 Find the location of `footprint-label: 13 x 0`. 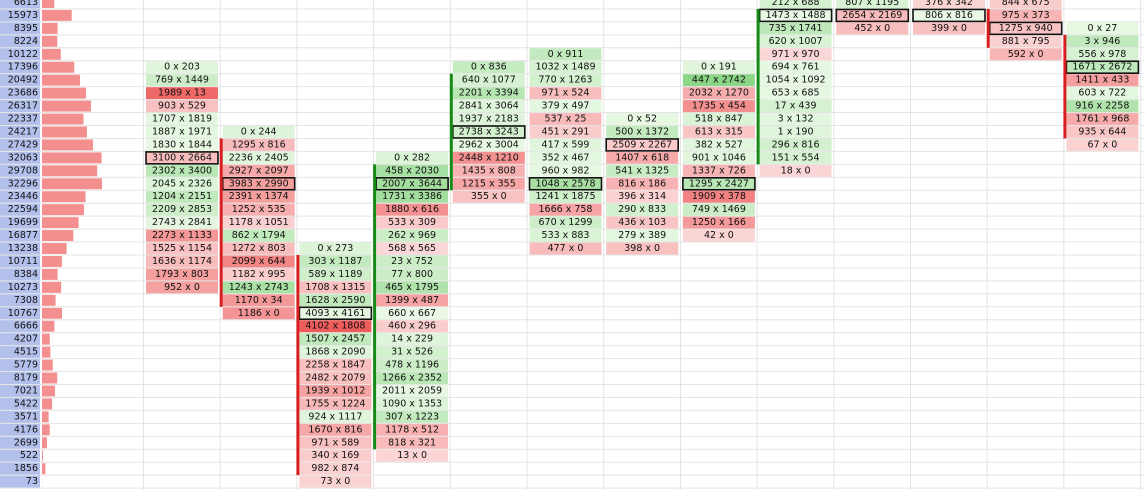

footprint-label: 13 x 0 is located at coordinates (412, 455).